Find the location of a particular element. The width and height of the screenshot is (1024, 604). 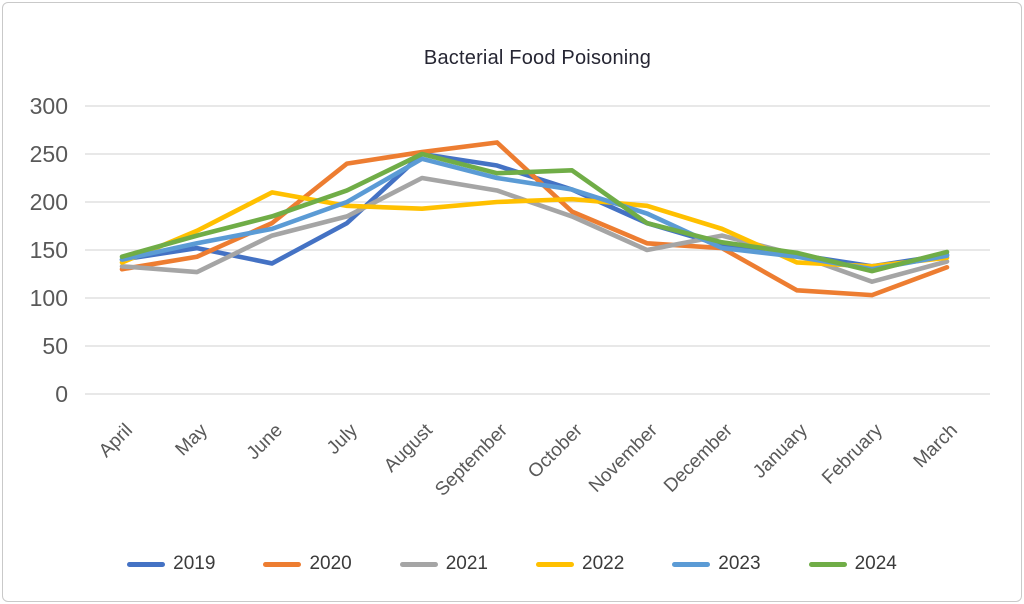

y-axis-tick-label: 50 is located at coordinates (55, 346).